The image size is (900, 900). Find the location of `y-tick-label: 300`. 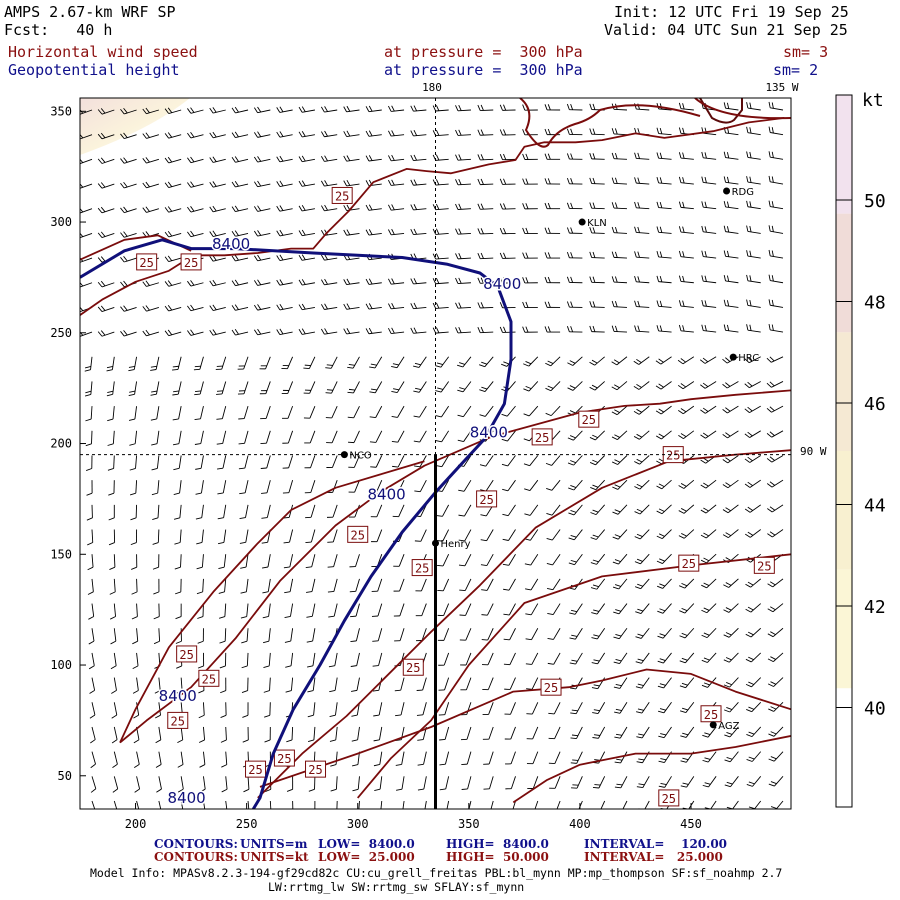

y-tick-label: 300 is located at coordinates (61, 222).